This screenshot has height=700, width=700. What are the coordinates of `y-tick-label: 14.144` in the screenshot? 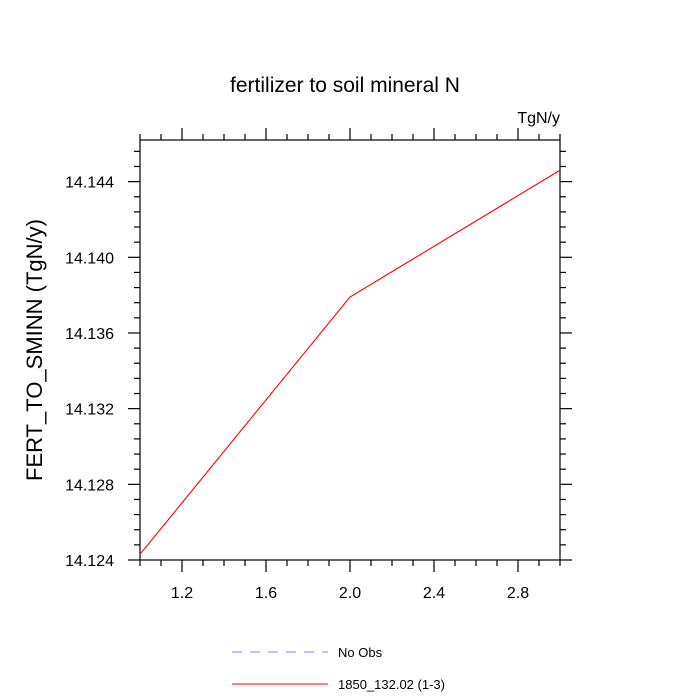 It's located at (89, 183).